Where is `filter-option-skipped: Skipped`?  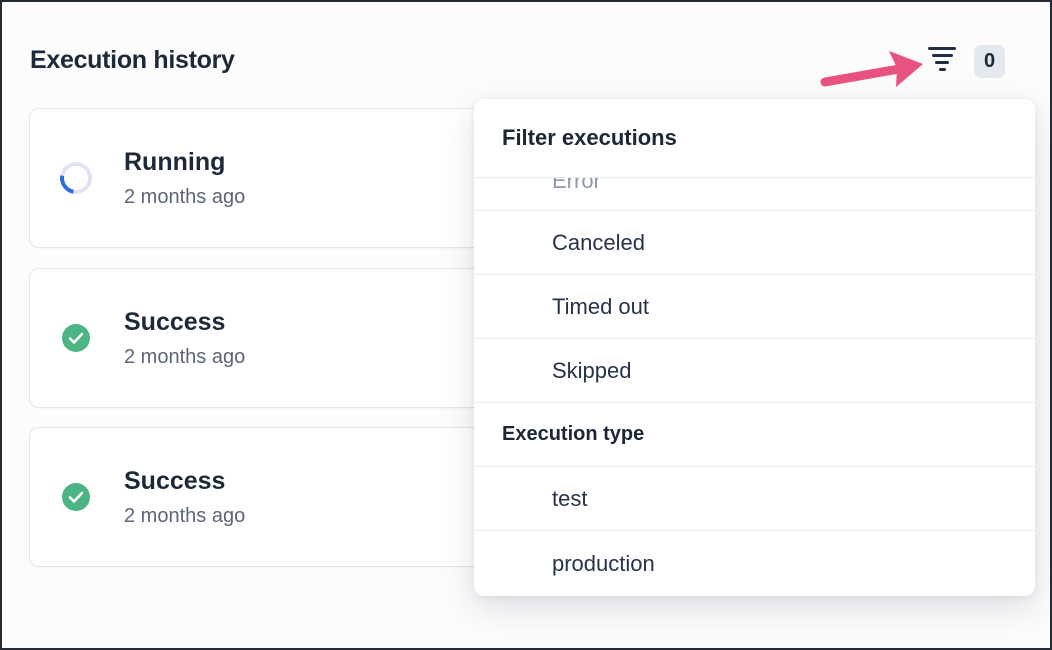
filter-option-skipped: Skipped is located at coordinates (754, 371).